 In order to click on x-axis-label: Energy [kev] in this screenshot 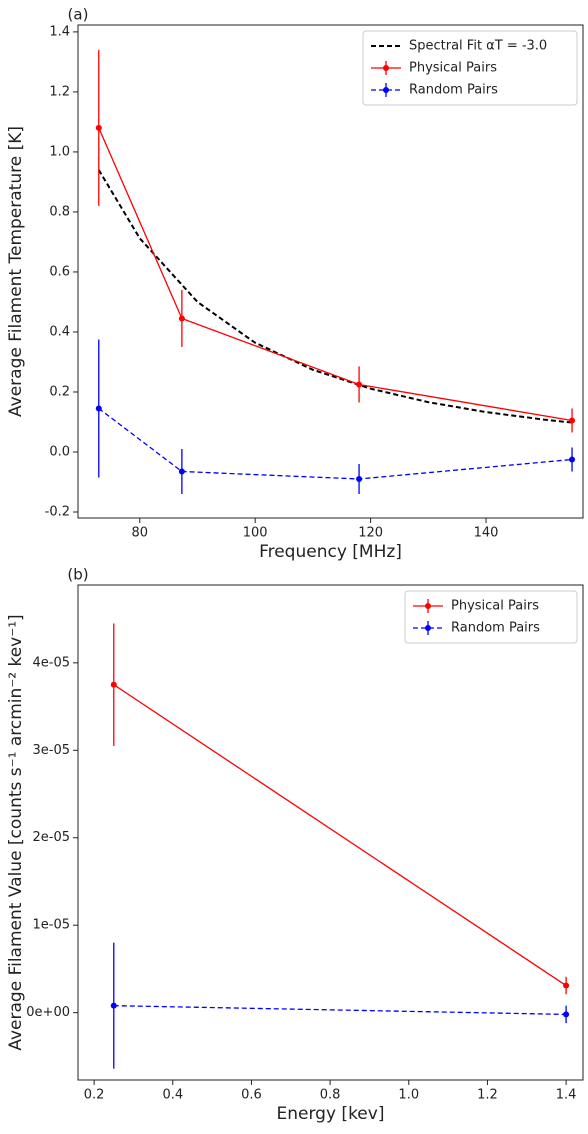, I will do `click(331, 1114)`.